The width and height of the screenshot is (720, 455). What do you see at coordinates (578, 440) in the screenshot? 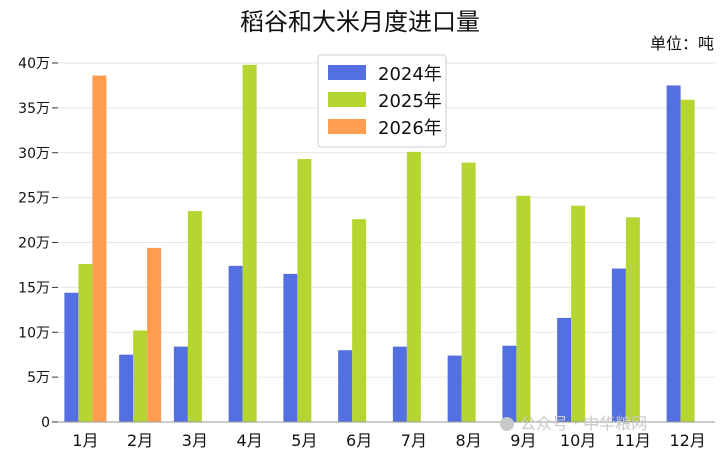
I see `x-tick-label: 10月` at bounding box center [578, 440].